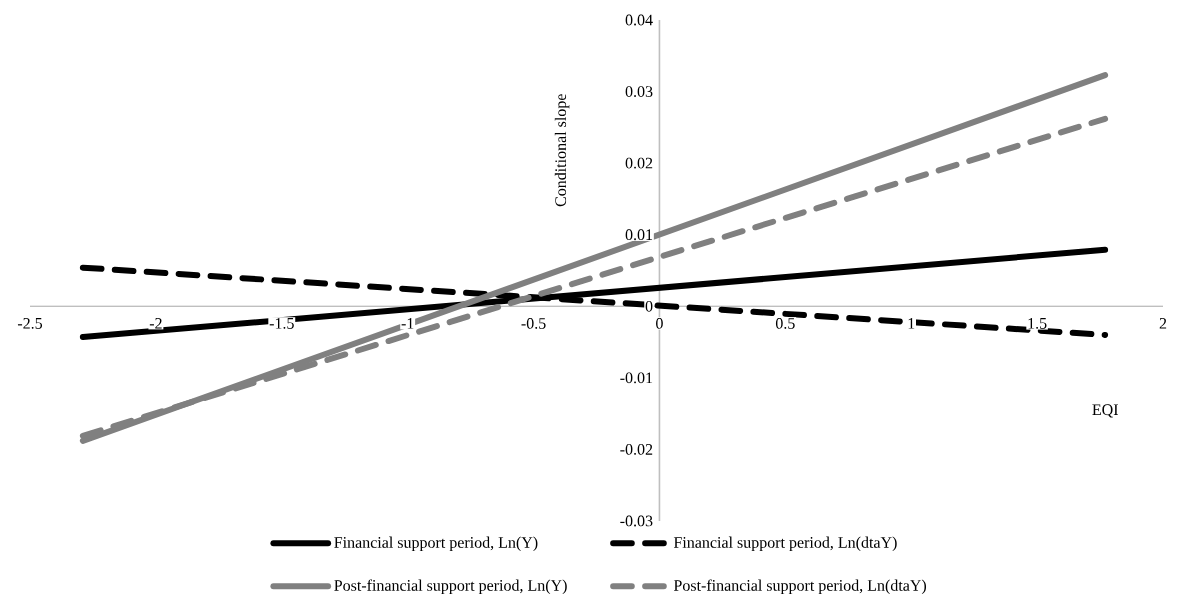 The image size is (1177, 608). What do you see at coordinates (785, 544) in the screenshot?
I see `legend-label: Financial support period, Ln(dtaY)` at bounding box center [785, 544].